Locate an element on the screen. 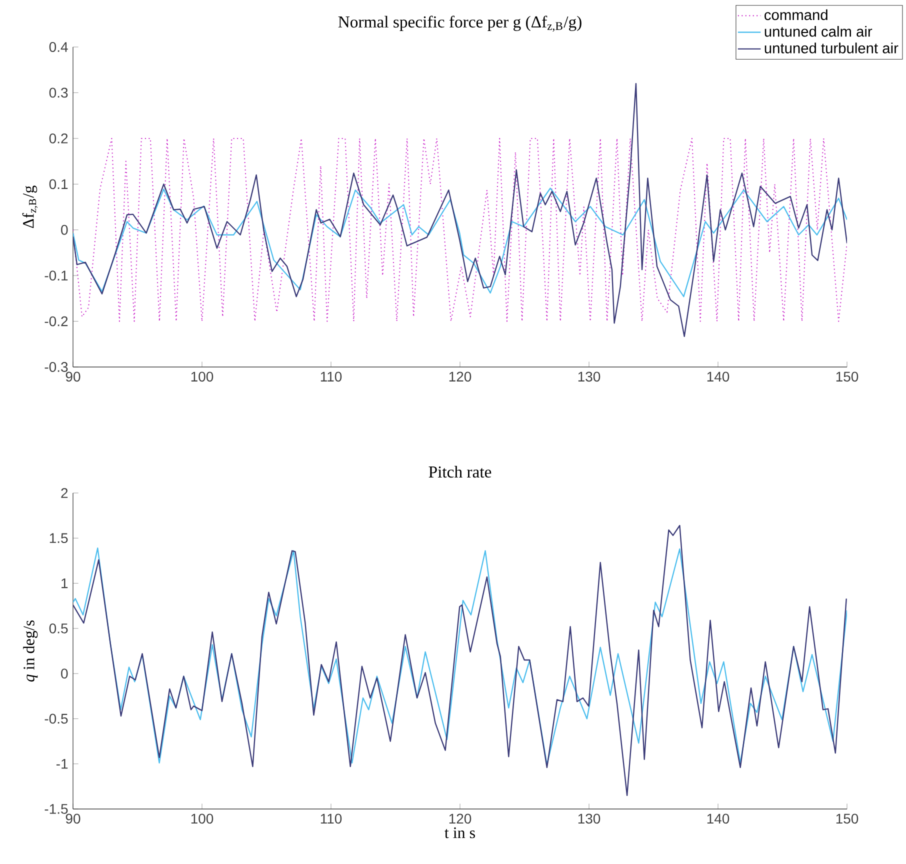 This screenshot has width=906, height=864. y-axis-title: Δf$_{z,B}$/g is located at coordinates (30, 207).